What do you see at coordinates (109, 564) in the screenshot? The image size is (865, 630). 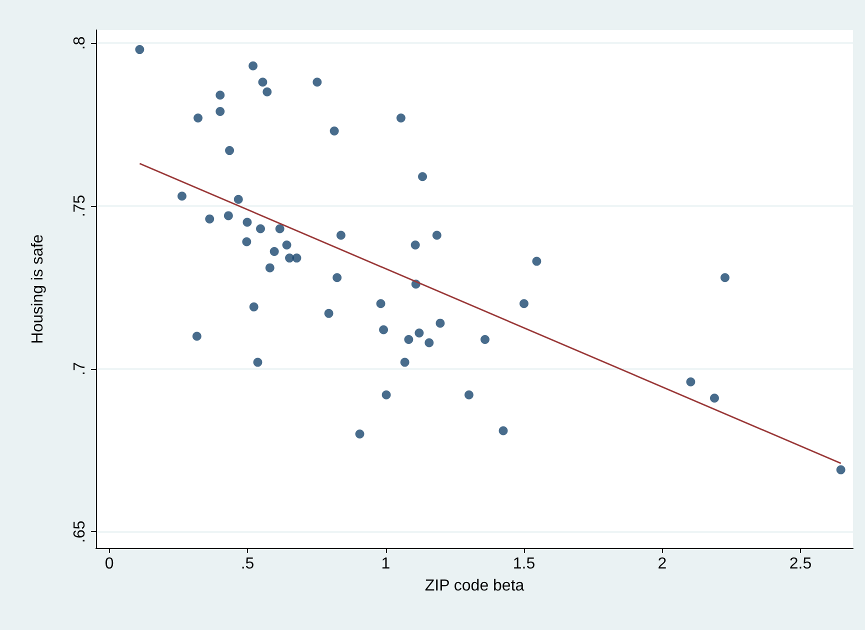 I see `x-tick-label: 0` at bounding box center [109, 564].